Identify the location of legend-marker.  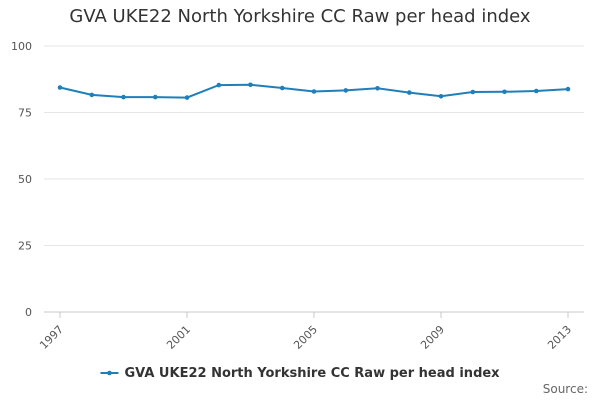
(109, 373).